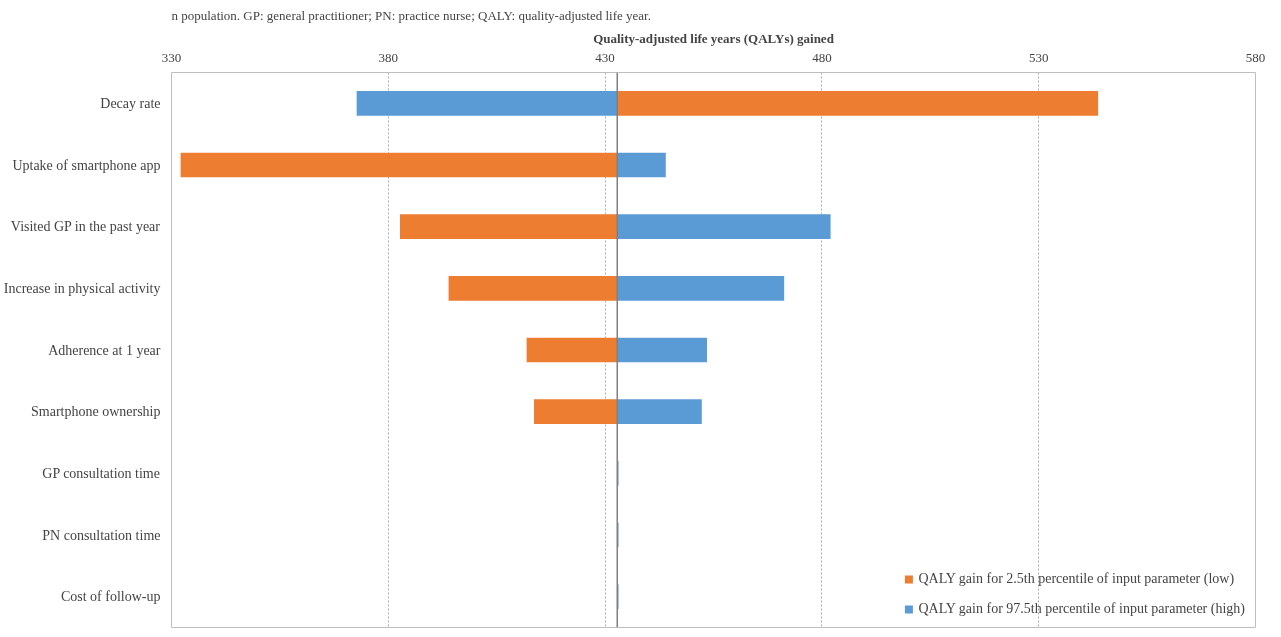  I want to click on text: n population. GP: general practitioner; PN: practice nurse; QALY: quality-adjusted life year., so click(411, 15).